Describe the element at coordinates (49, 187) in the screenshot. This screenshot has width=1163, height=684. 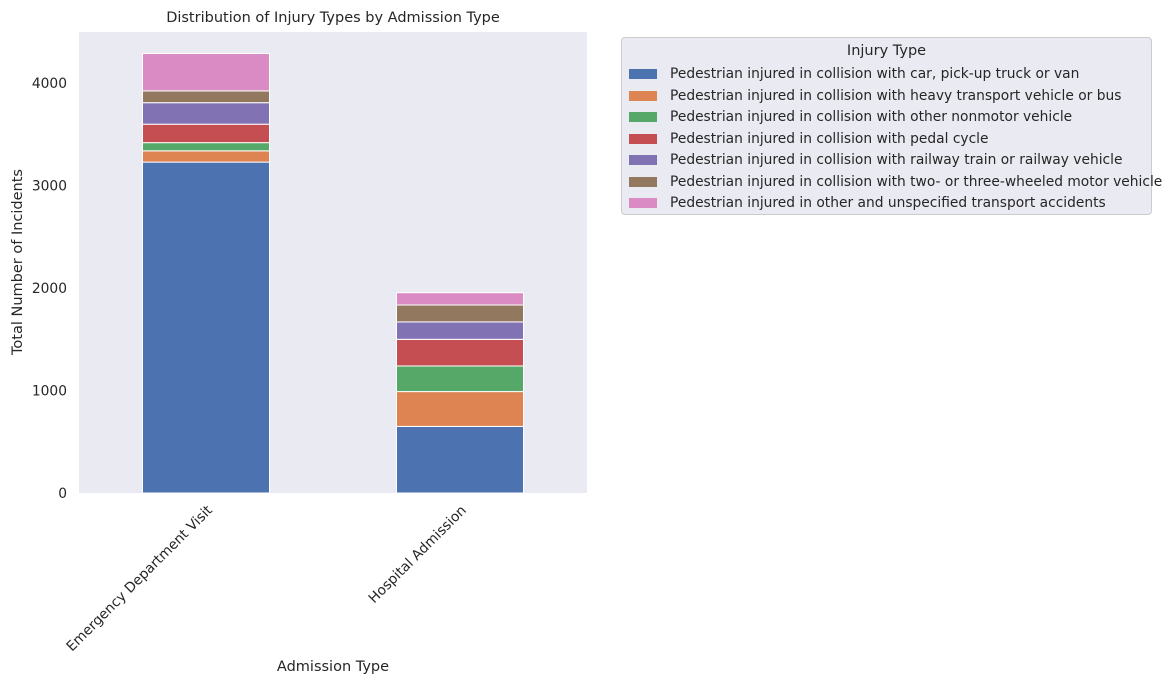
I see `y-tick-label: 3000` at that location.